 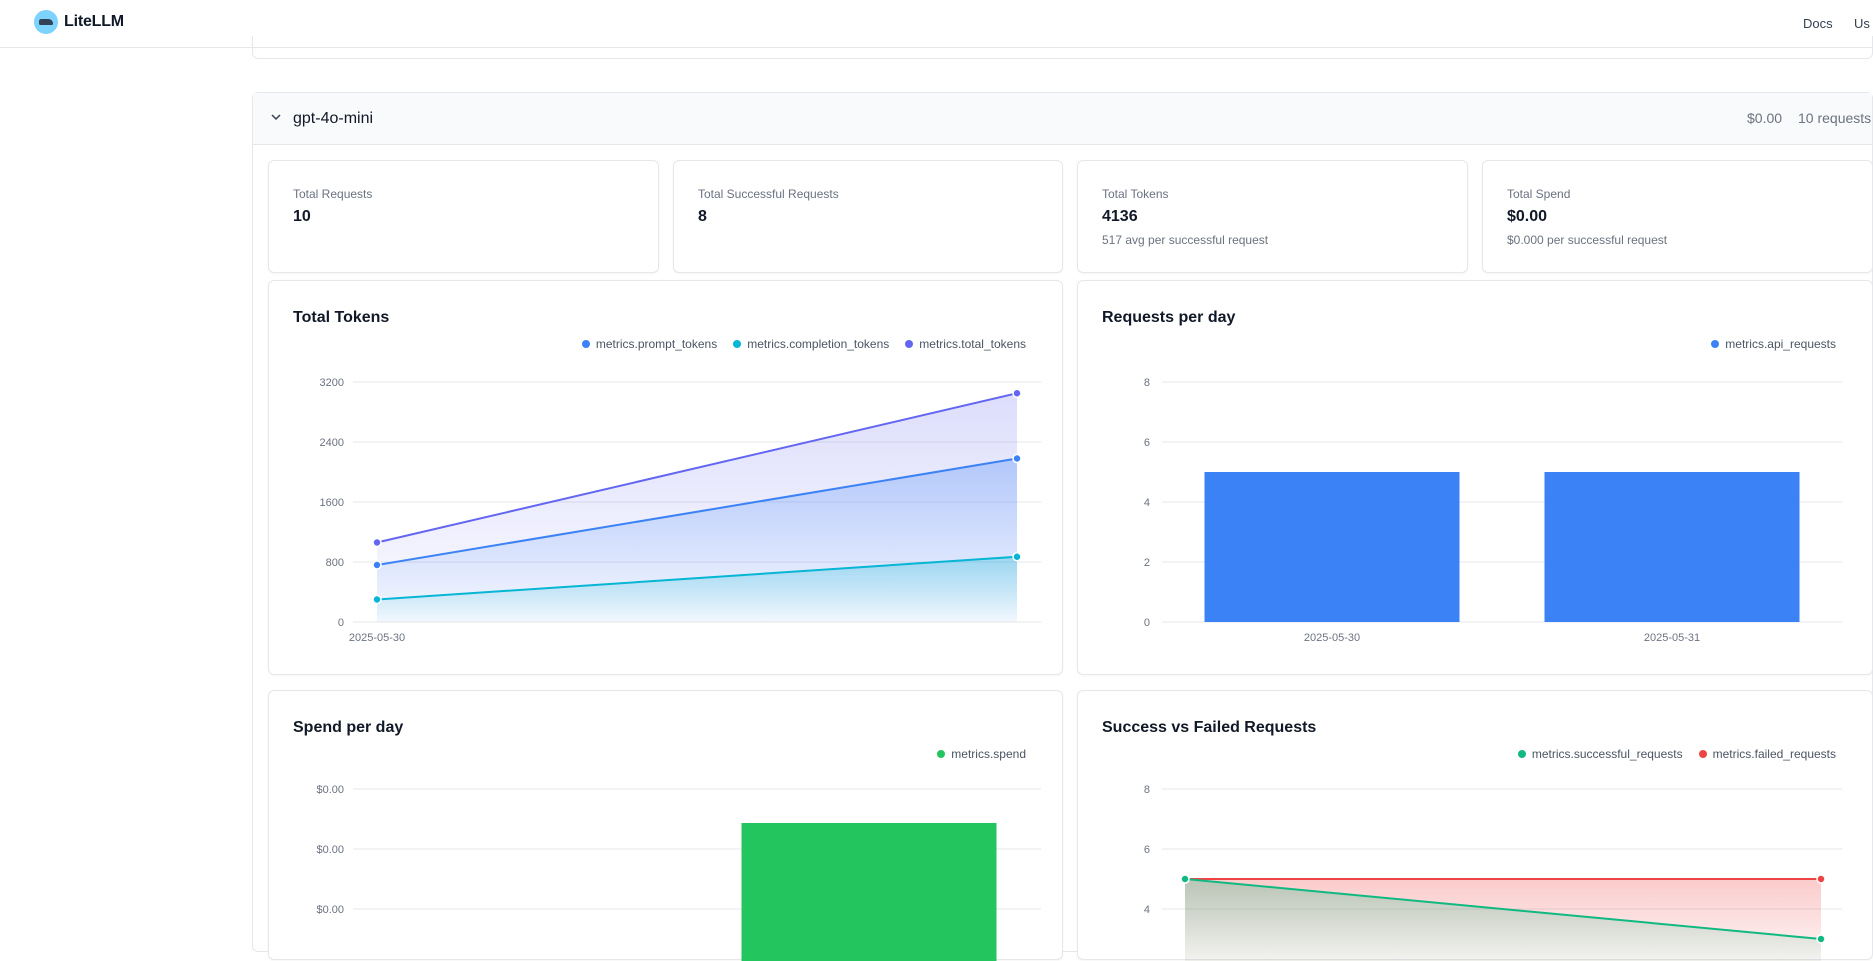 I want to click on top-navbar: LiteLLM Docs Us, so click(x=936, y=24).